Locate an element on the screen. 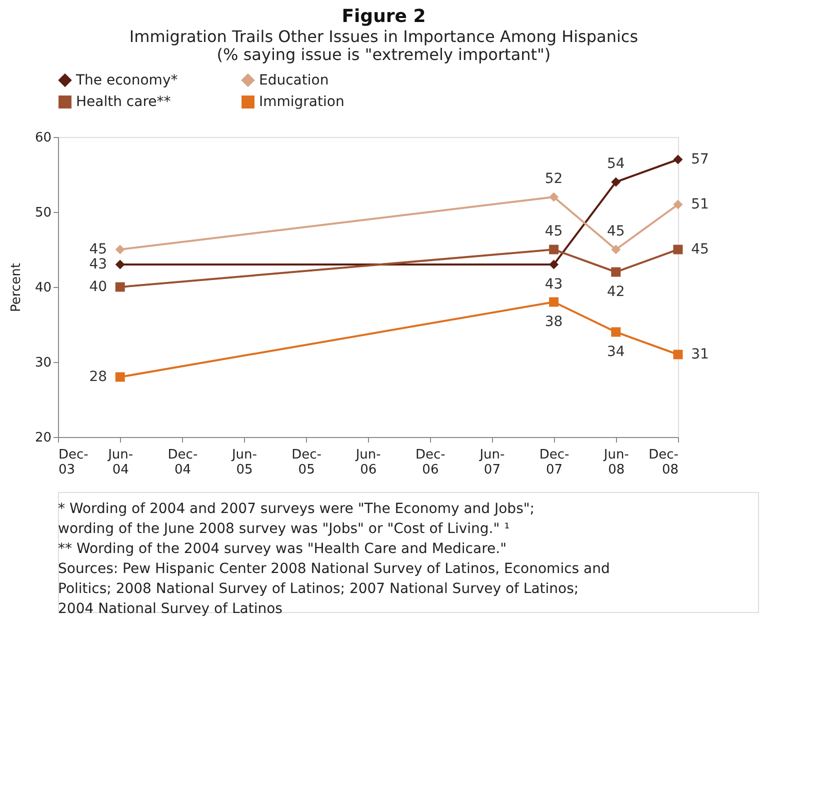 The width and height of the screenshot is (820, 809). x-tick-label: Dec-03 is located at coordinates (73, 463).